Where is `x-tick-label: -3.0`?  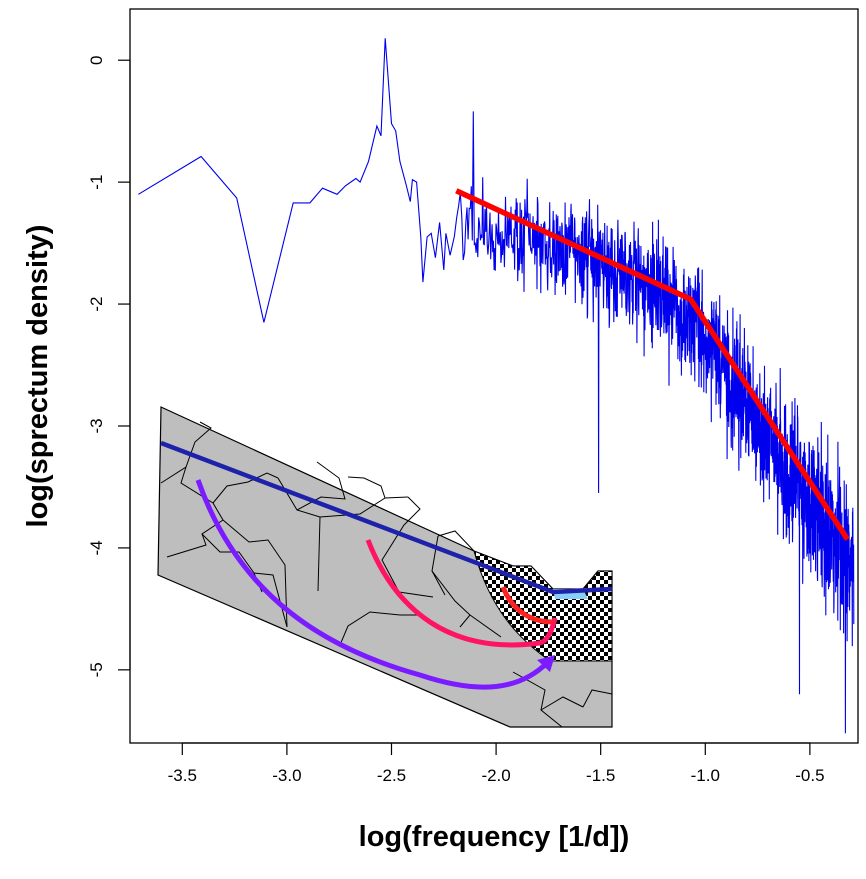
x-tick-label: -3.0 is located at coordinates (286, 775).